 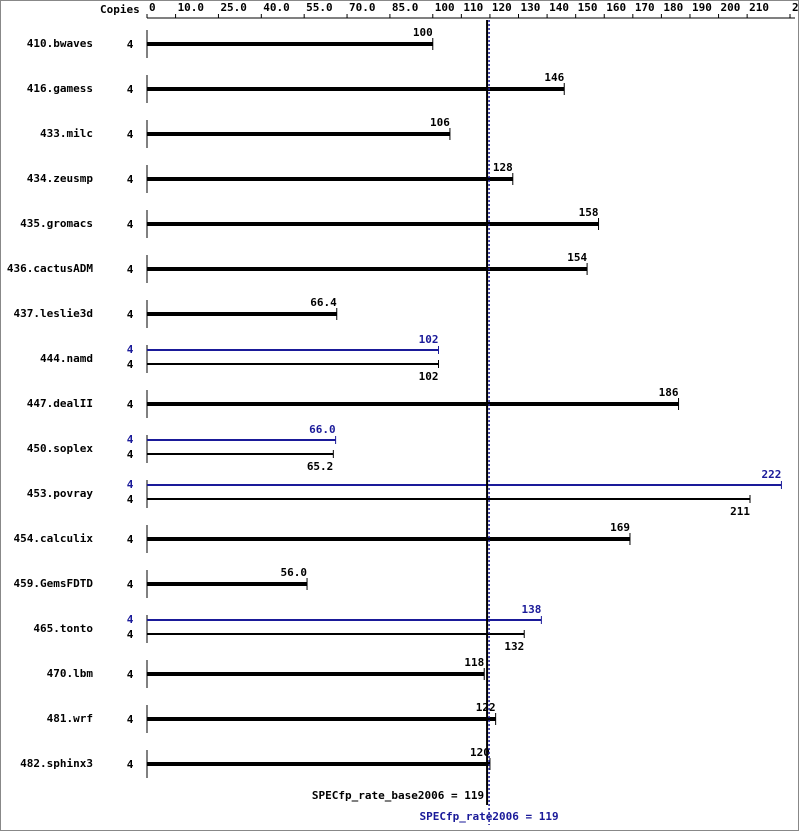 What do you see at coordinates (294, 572) in the screenshot?
I see `value-label: 56.0` at bounding box center [294, 572].